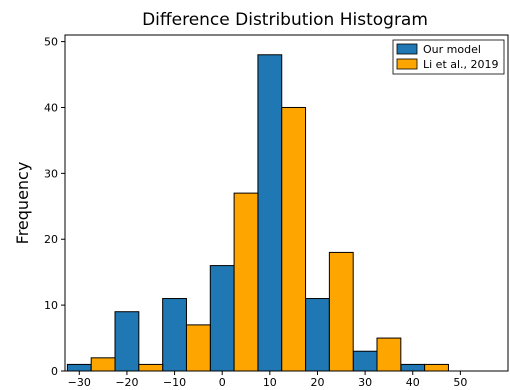 Image resolution: width=510 pixels, height=390 pixels. Describe the element at coordinates (222, 382) in the screenshot. I see `x-tick-label: 0` at that location.